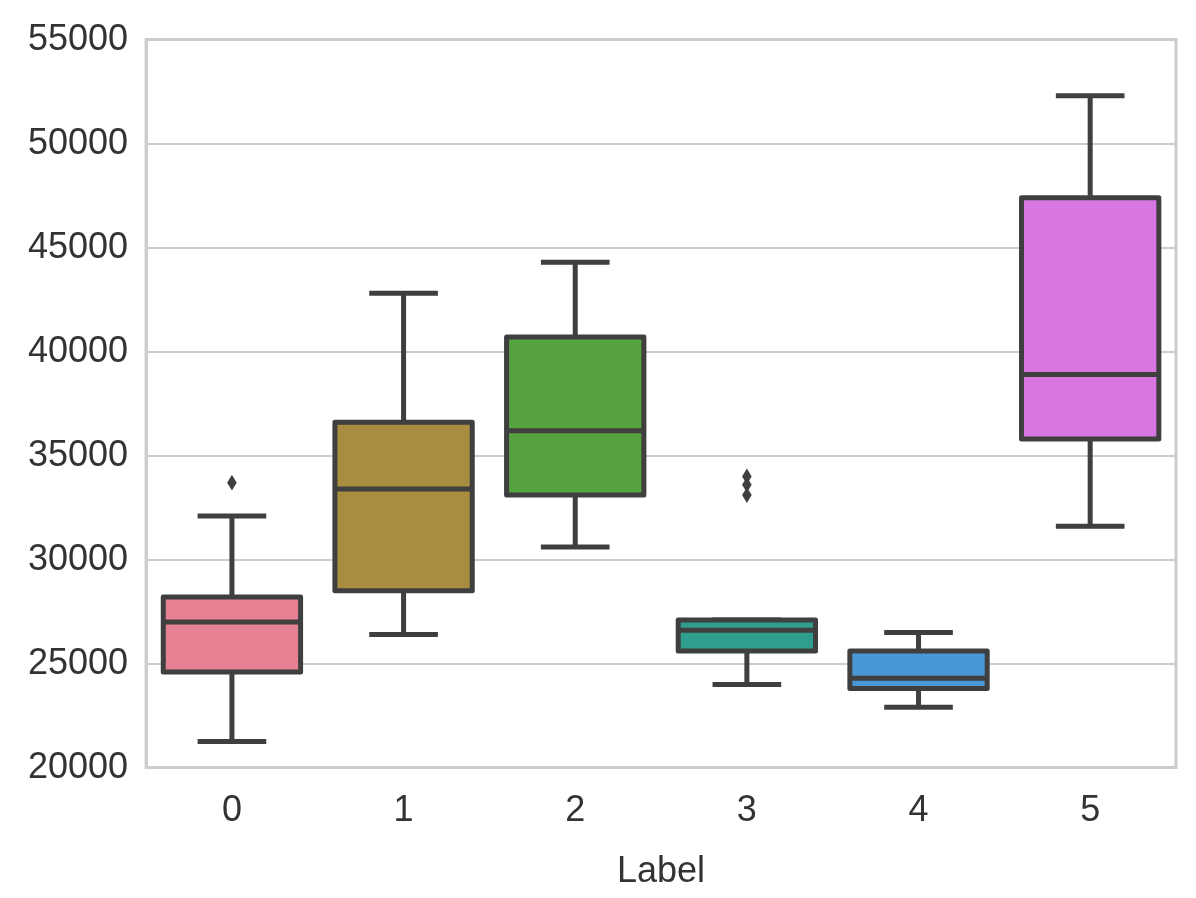 The width and height of the screenshot is (1196, 898). I want to click on x-tick-label: 2, so click(575, 809).